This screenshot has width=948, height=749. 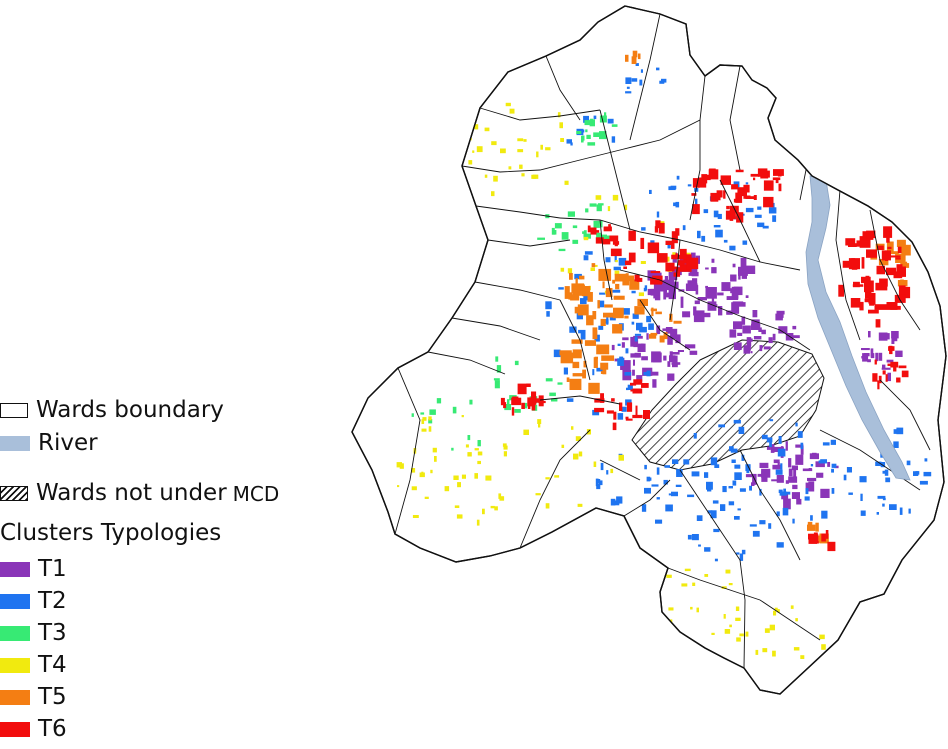 What do you see at coordinates (131, 493) in the screenshot?
I see `legend-label-wards-not-under: Wards not under` at bounding box center [131, 493].